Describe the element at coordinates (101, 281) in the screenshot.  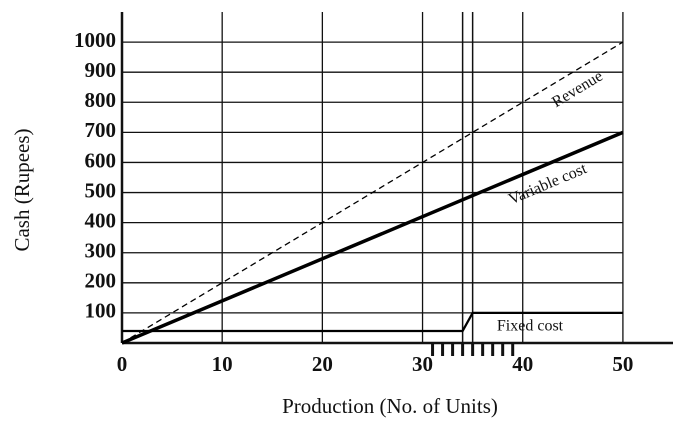
I see `y-tick-label: 200` at that location.